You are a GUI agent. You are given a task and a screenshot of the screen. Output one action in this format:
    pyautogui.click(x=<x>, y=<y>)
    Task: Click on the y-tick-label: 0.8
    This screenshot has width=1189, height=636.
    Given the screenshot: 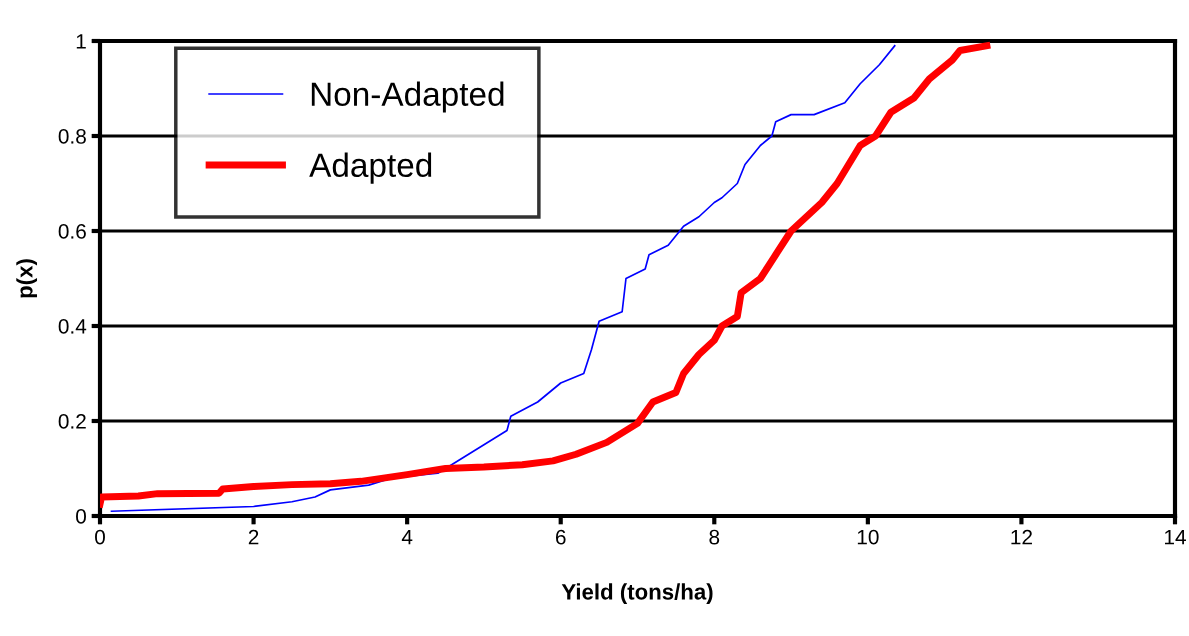 What is the action you would take?
    pyautogui.click(x=72, y=136)
    